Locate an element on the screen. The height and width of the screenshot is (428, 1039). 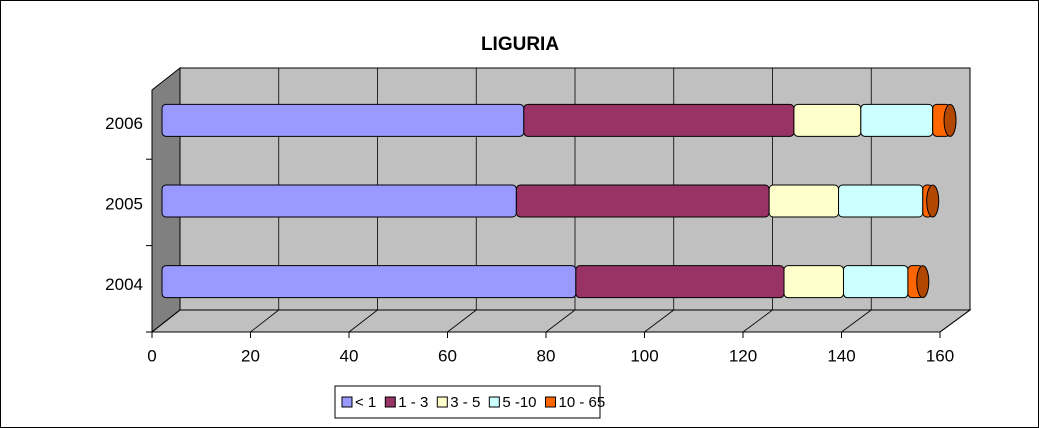
x-tick-label: 100 is located at coordinates (644, 355).